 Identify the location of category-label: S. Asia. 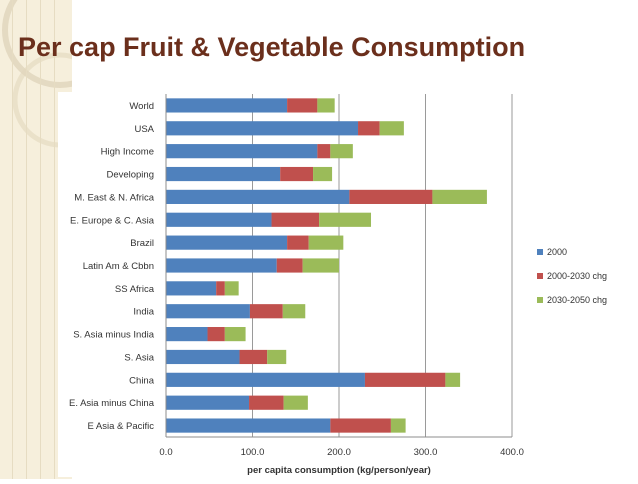
(139, 357).